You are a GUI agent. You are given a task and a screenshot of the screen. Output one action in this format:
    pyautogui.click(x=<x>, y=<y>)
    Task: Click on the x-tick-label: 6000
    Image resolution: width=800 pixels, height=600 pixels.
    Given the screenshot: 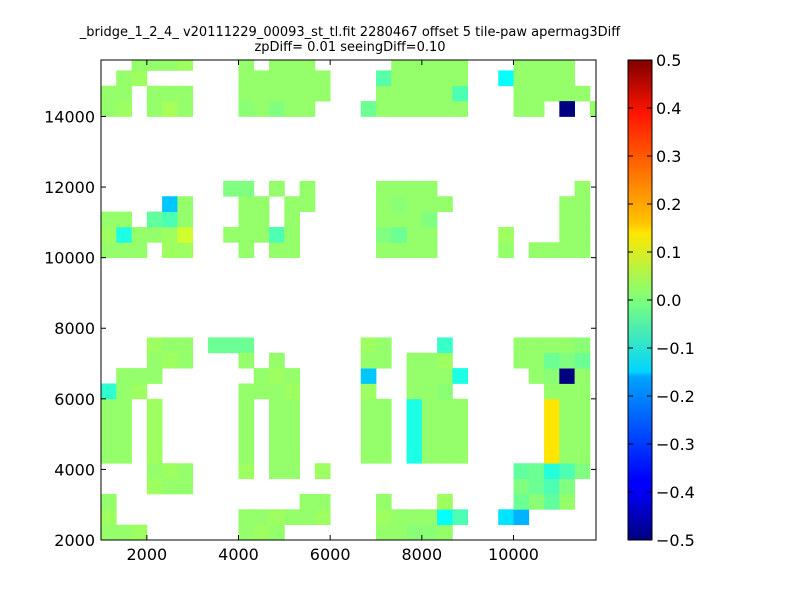 What is the action you would take?
    pyautogui.click(x=330, y=554)
    